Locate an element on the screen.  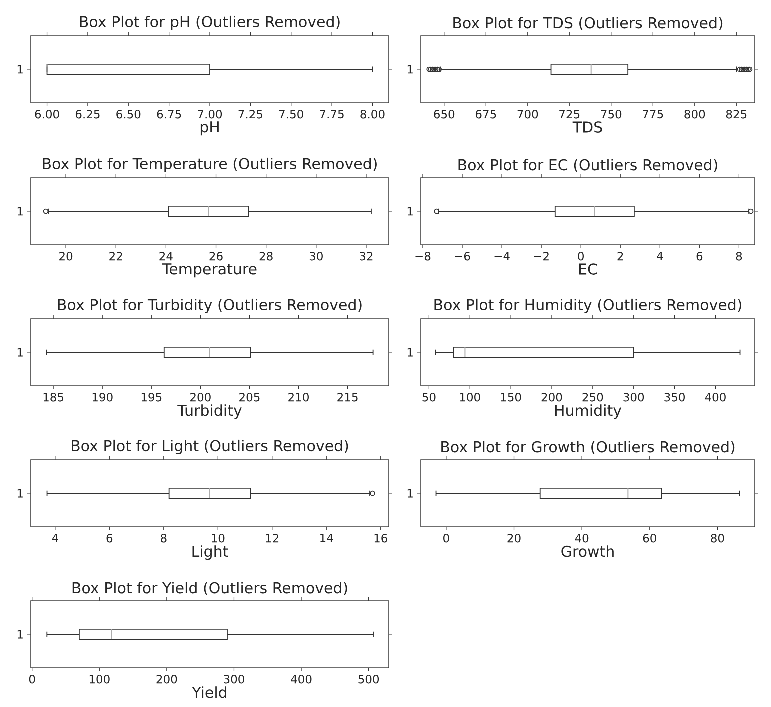
x-tick-label: 8.00 is located at coordinates (372, 114).